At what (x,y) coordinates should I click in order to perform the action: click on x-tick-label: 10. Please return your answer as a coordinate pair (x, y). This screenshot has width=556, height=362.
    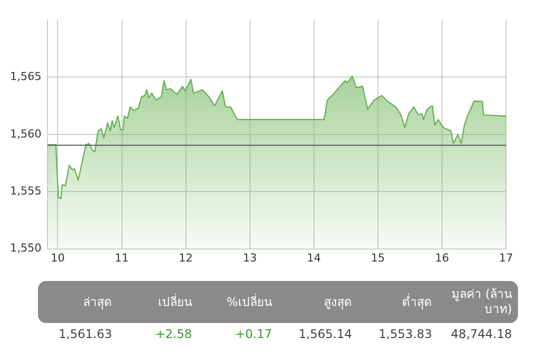
    Looking at the image, I should click on (57, 257).